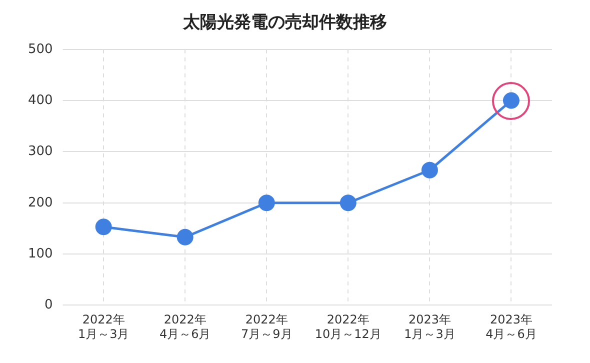  I want to click on y-tick-label: 500, so click(40, 49).